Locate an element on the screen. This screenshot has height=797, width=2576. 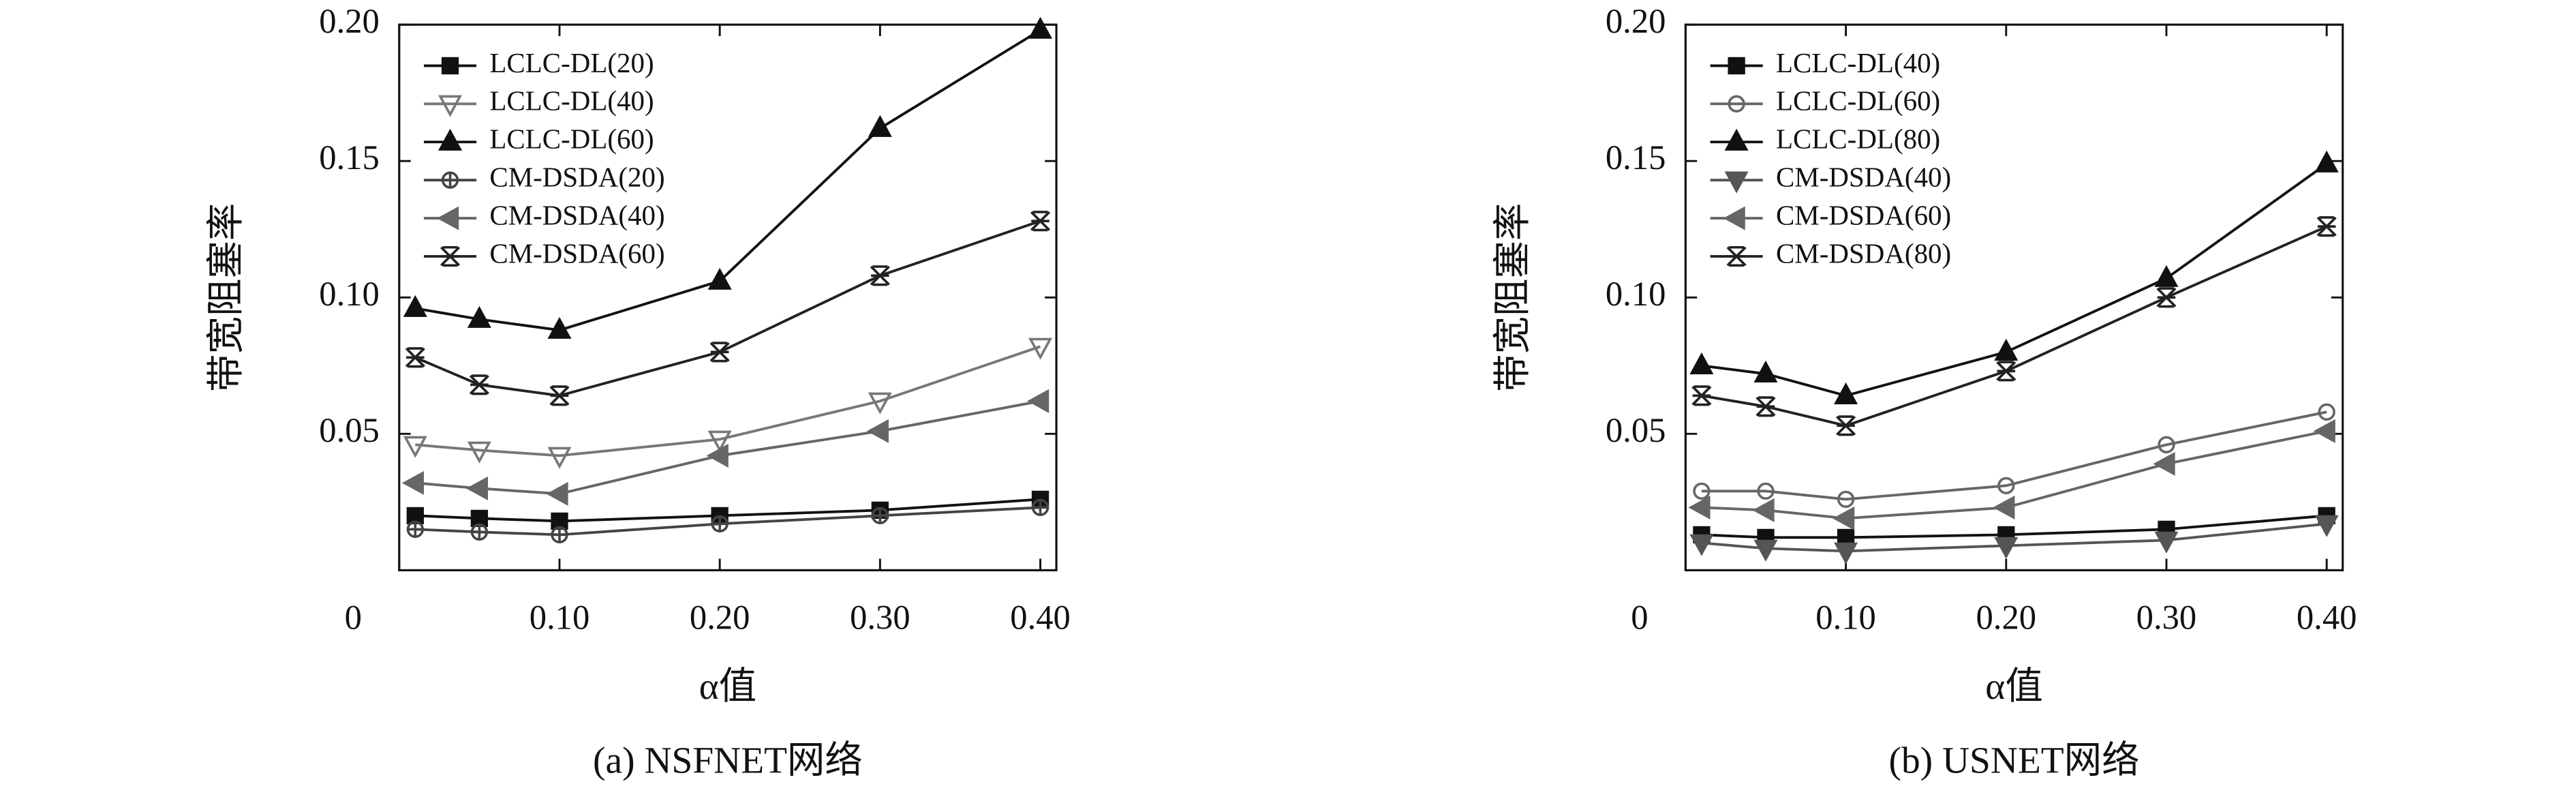
y-tick-label: 0.10 is located at coordinates (1636, 294).